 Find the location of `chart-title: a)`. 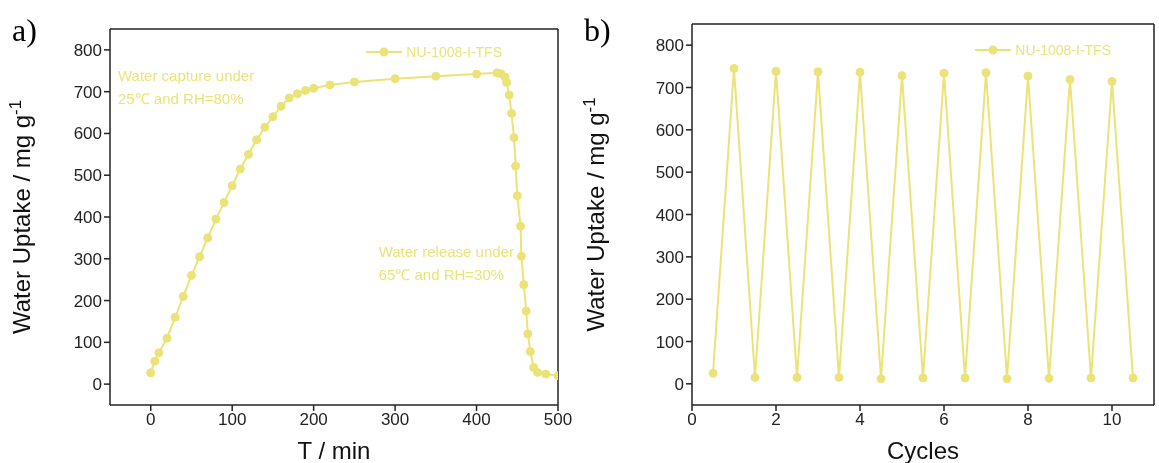

chart-title: a) is located at coordinates (24, 30).